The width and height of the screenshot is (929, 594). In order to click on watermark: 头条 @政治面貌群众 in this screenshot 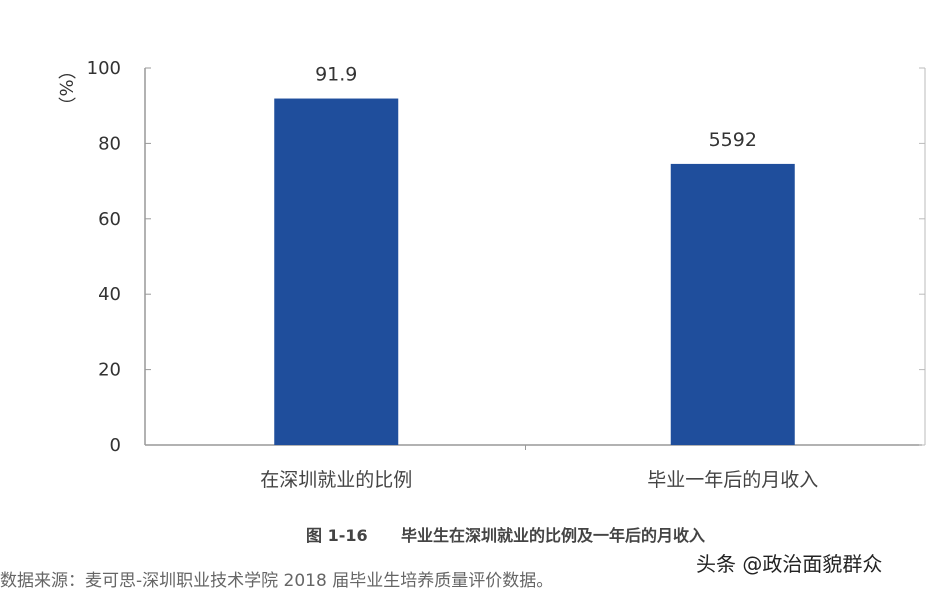, I will do `click(789, 564)`.